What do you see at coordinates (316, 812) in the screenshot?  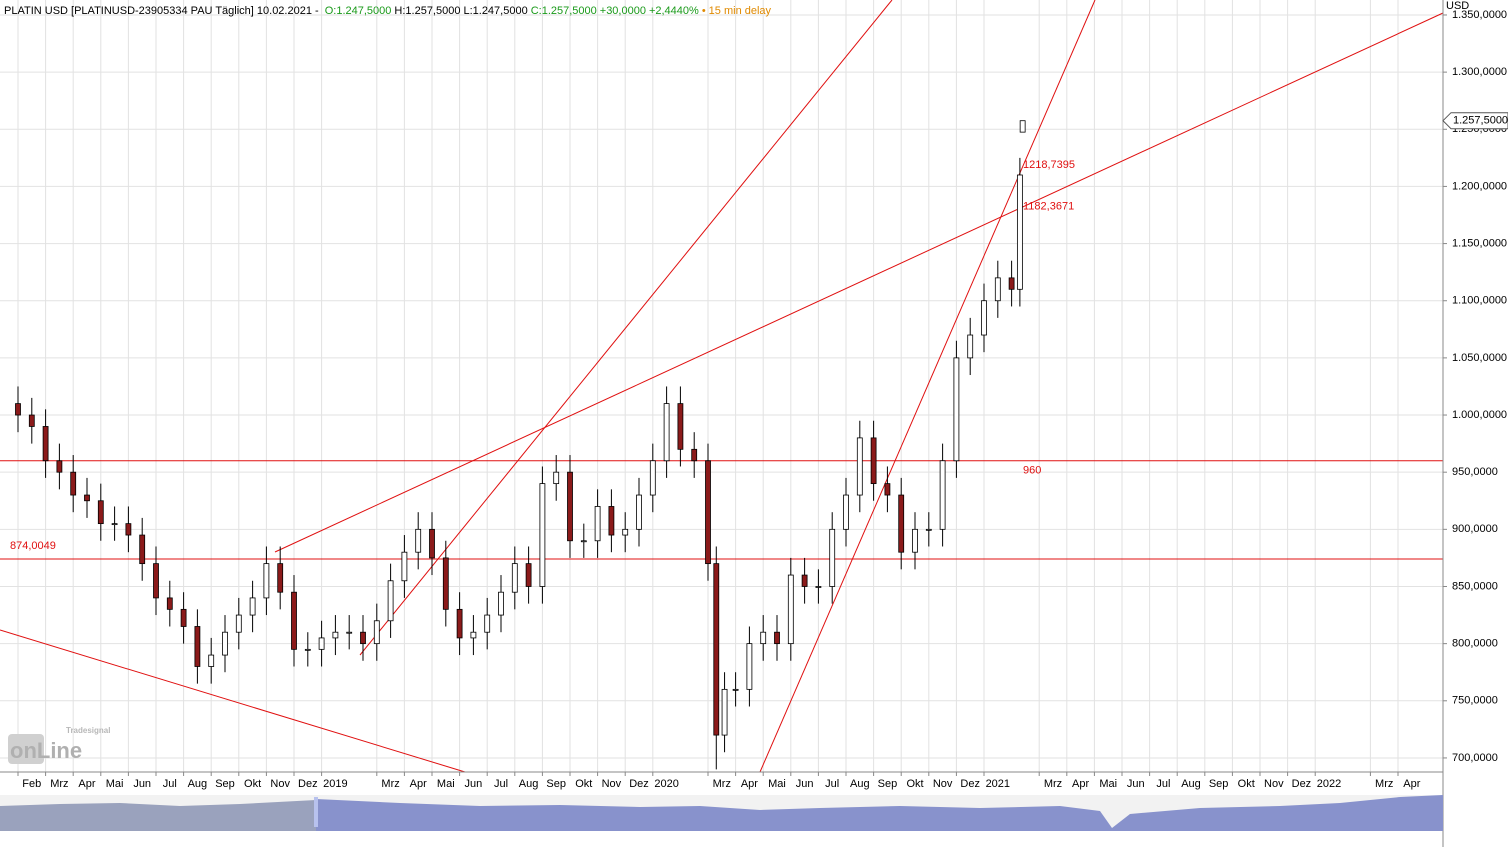 I see `navigator-handle` at bounding box center [316, 812].